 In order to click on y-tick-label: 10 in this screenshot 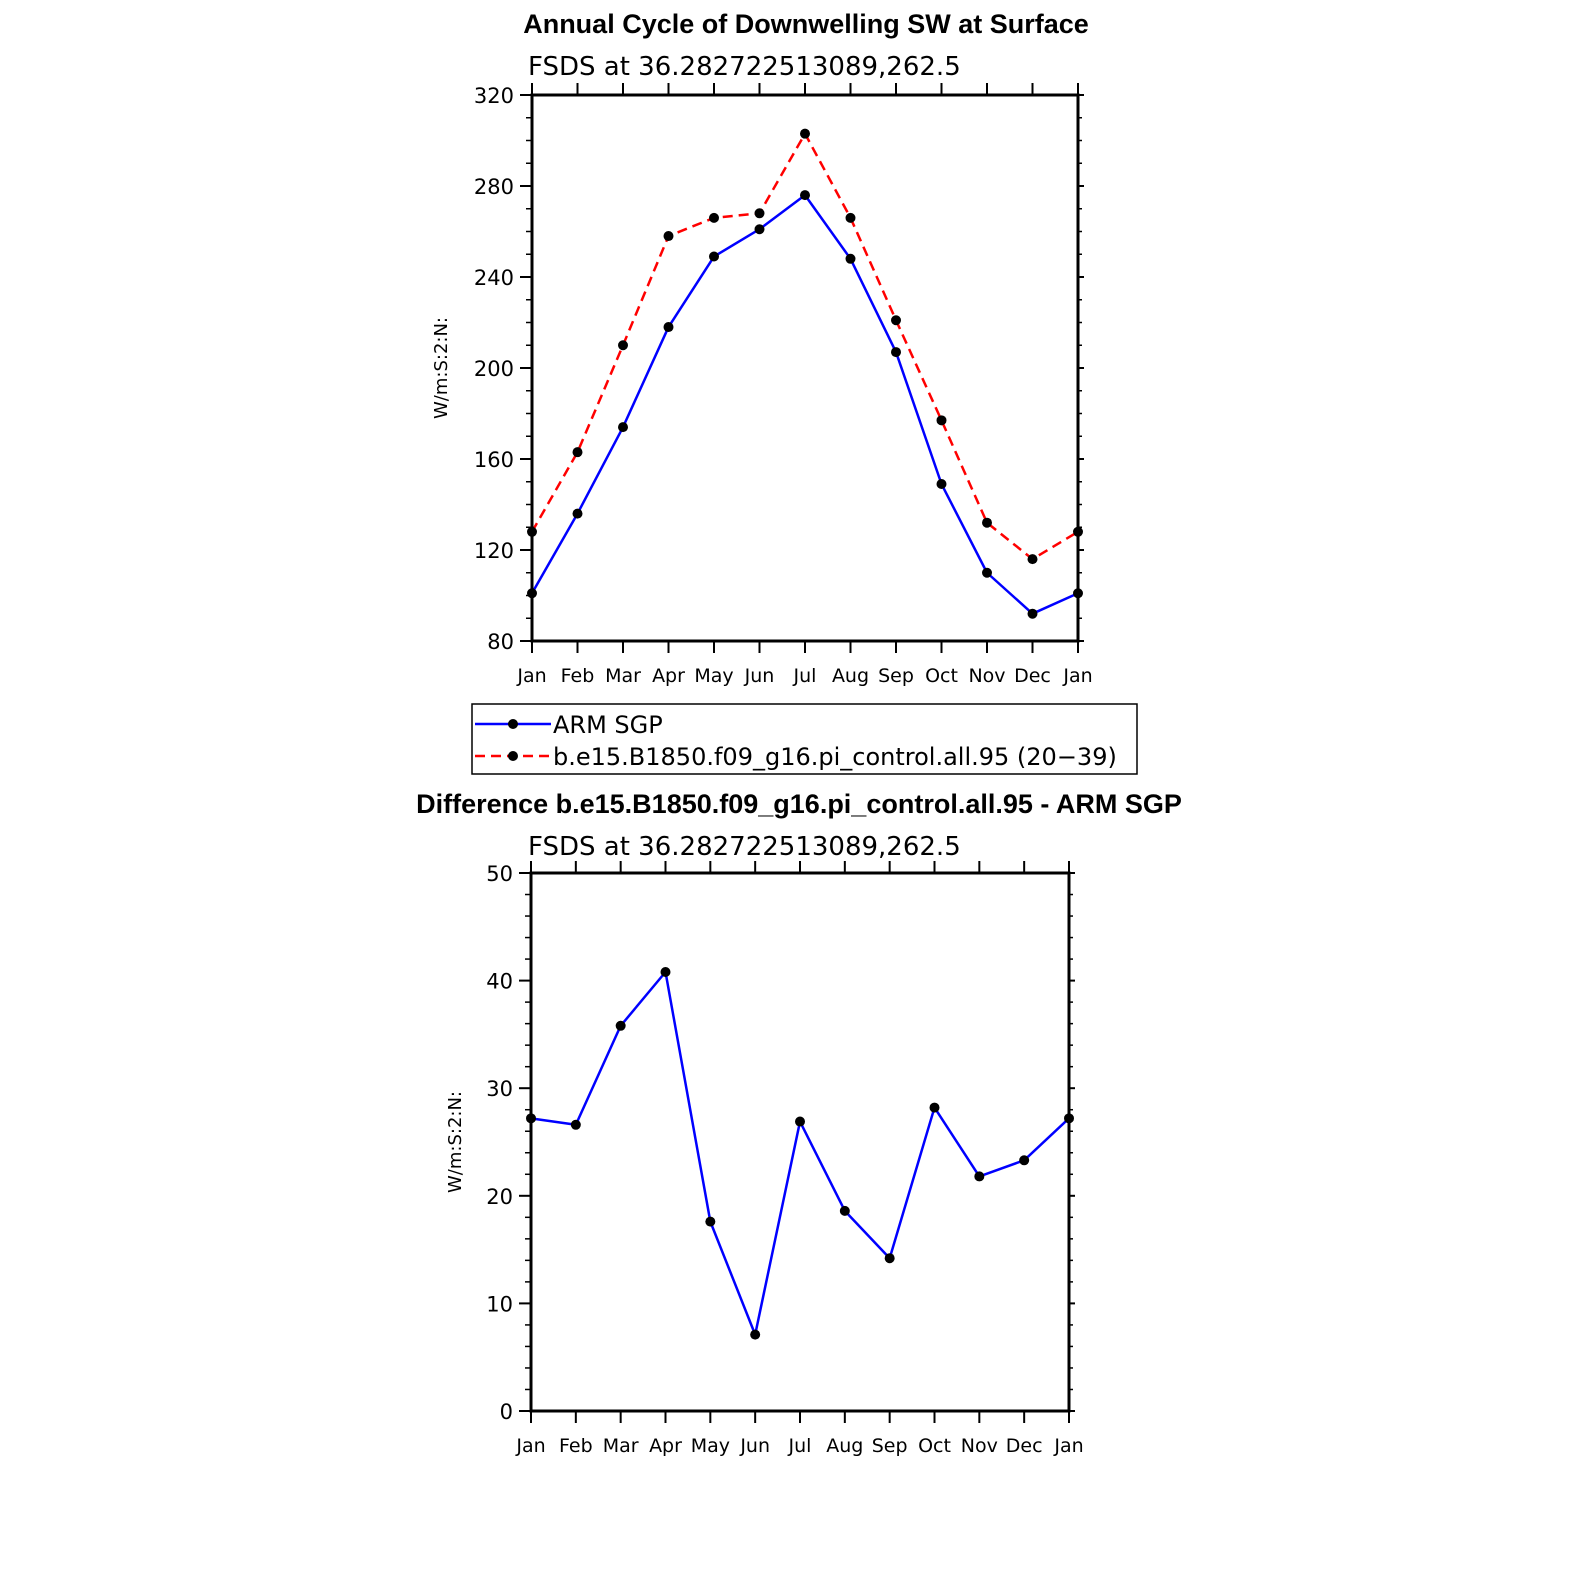, I will do `click(499, 1304)`.